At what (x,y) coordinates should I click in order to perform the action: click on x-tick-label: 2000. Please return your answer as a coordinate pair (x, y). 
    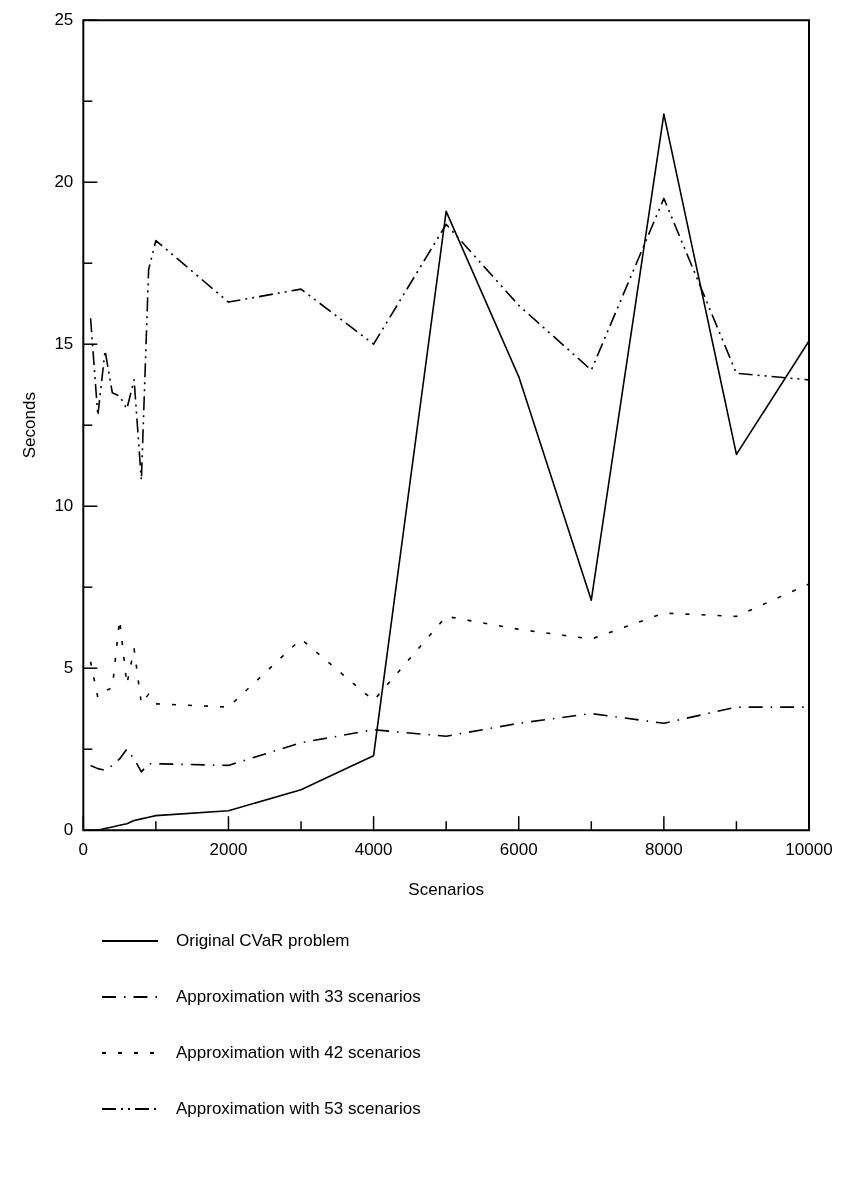
    Looking at the image, I should click on (228, 850).